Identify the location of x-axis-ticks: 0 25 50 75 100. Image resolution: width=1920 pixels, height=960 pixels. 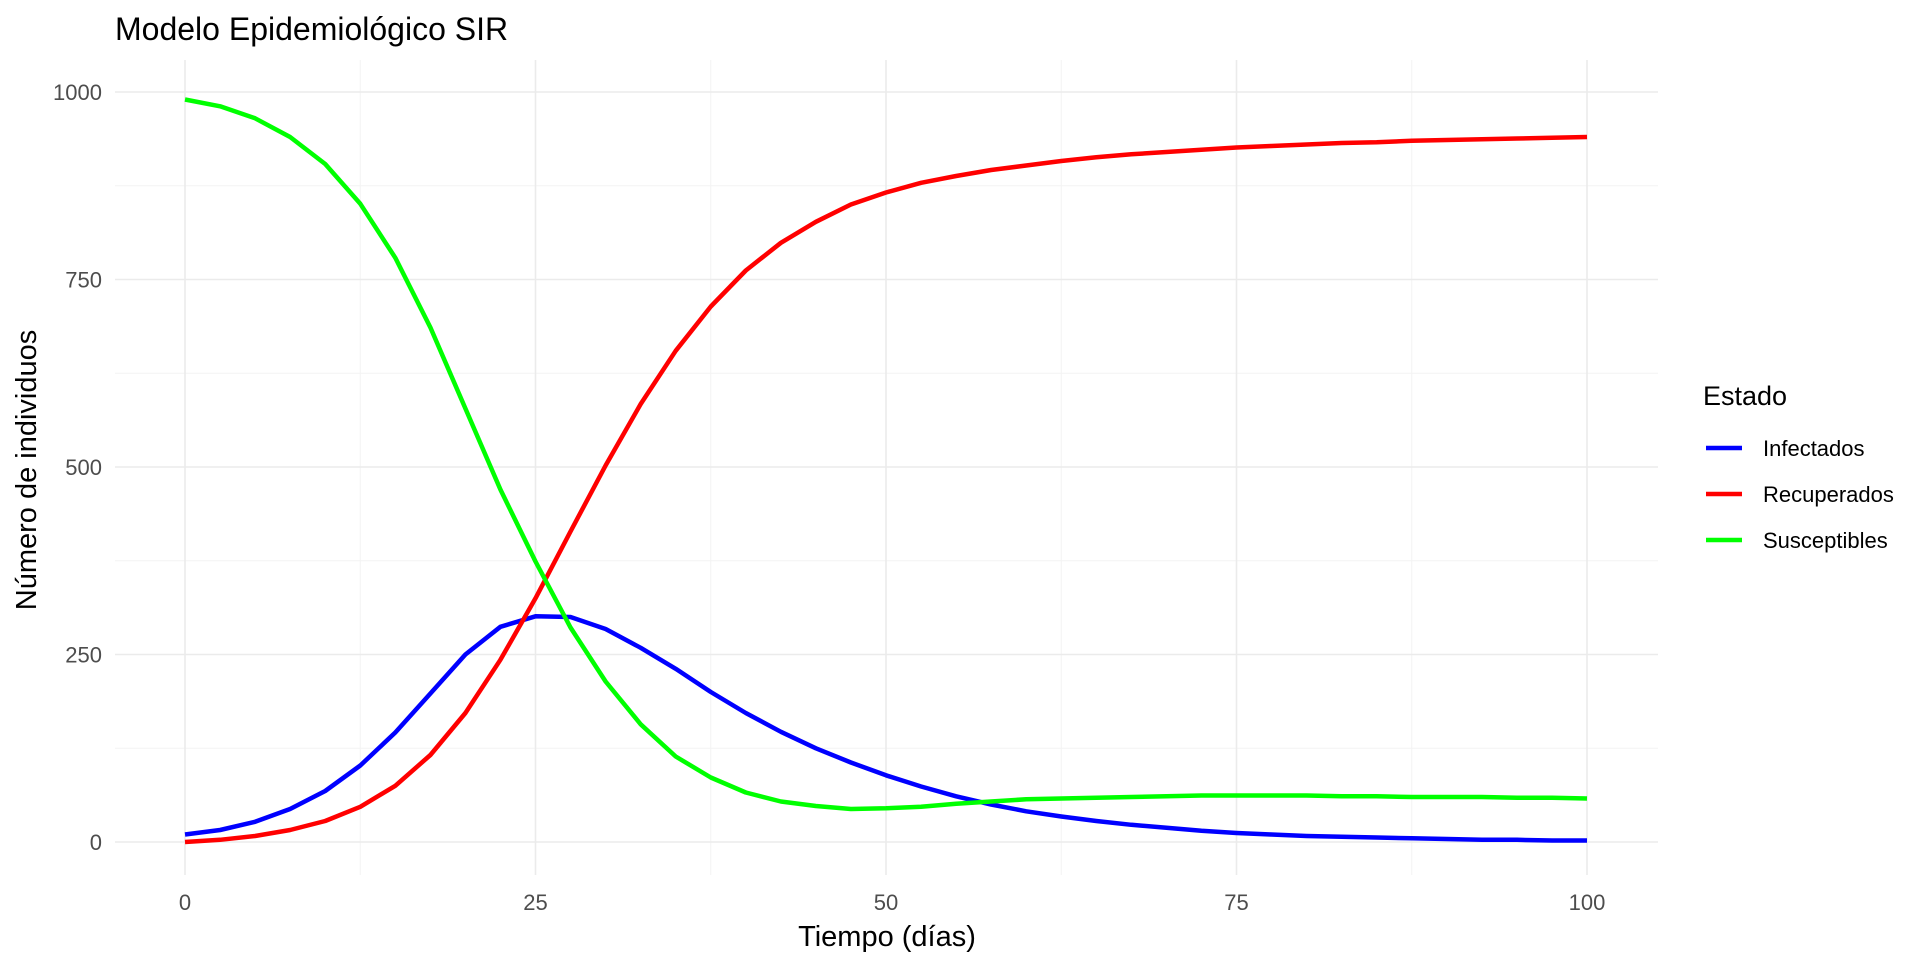
(892, 902).